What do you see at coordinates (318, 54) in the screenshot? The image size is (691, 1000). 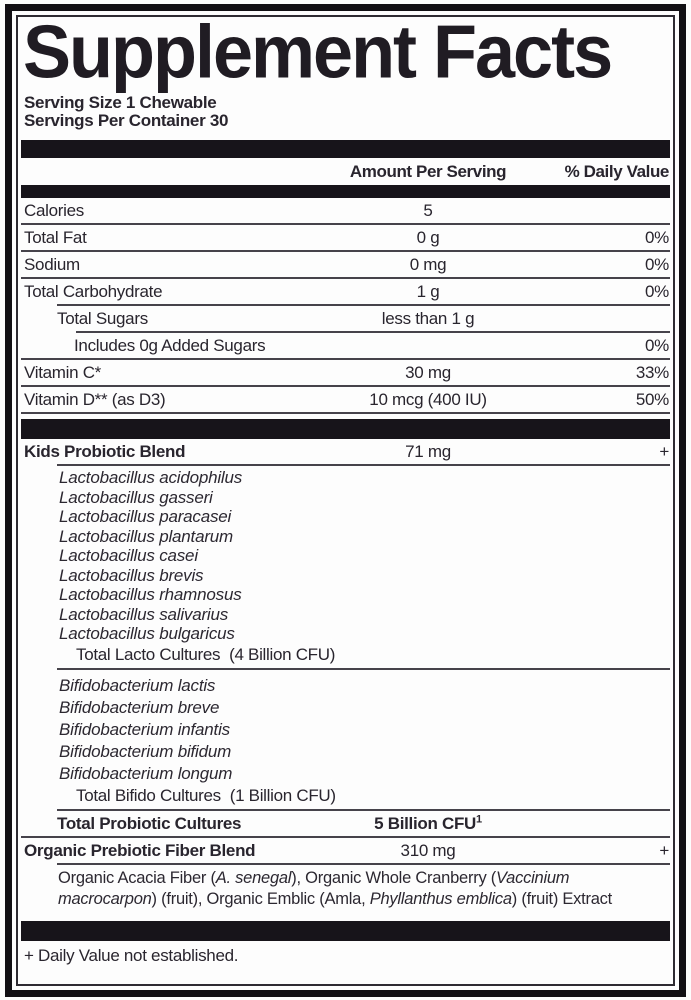 I see `page-title: Supplement Facts` at bounding box center [318, 54].